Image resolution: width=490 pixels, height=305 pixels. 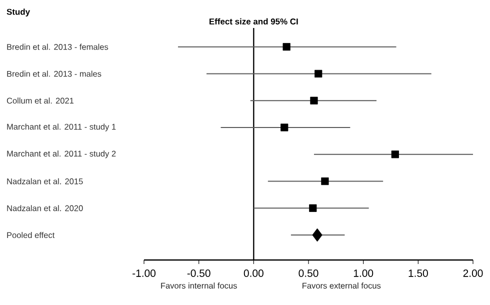 I want to click on x-tick-label: -1.00, so click(x=144, y=273).